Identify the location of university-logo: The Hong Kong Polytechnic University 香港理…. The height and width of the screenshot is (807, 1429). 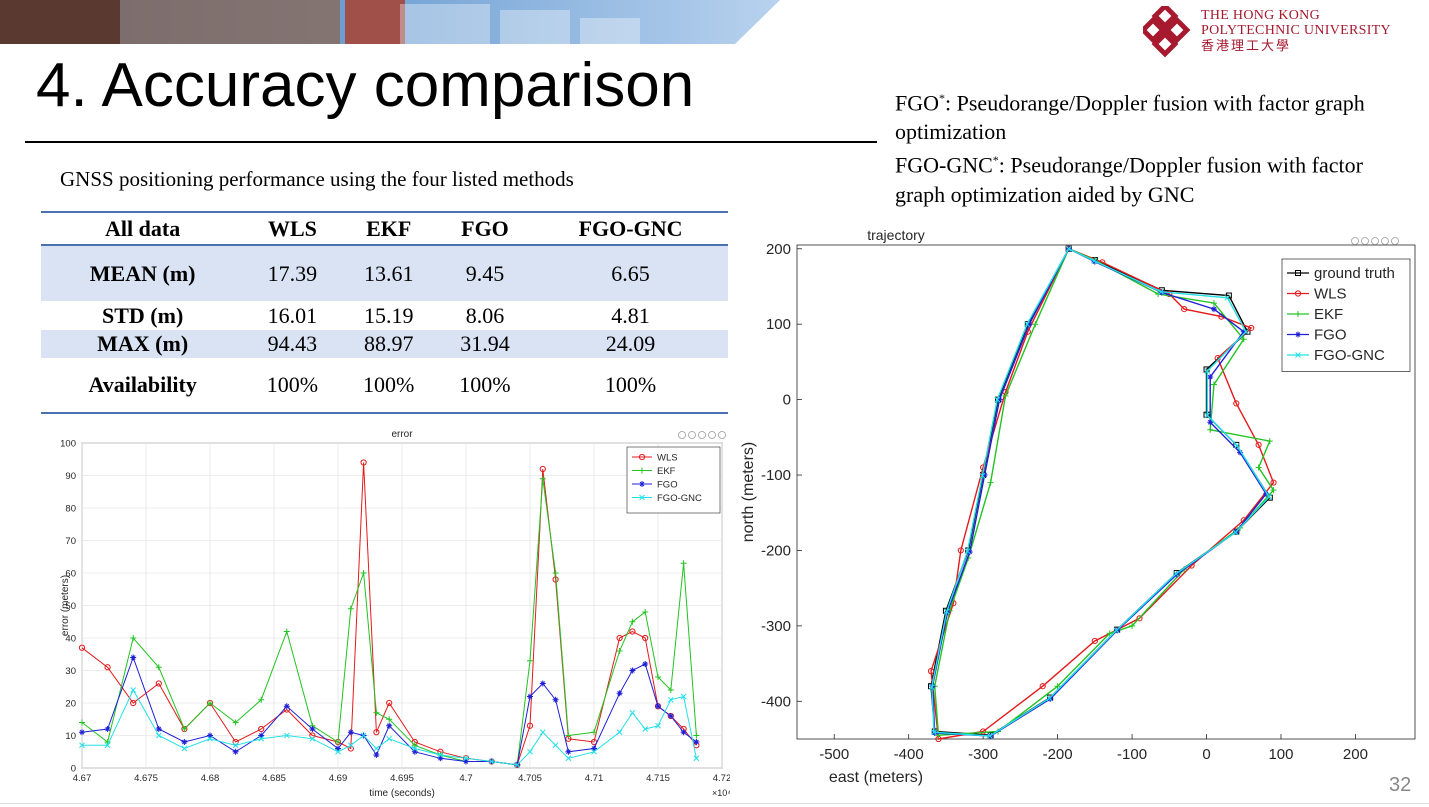
(1281, 32).